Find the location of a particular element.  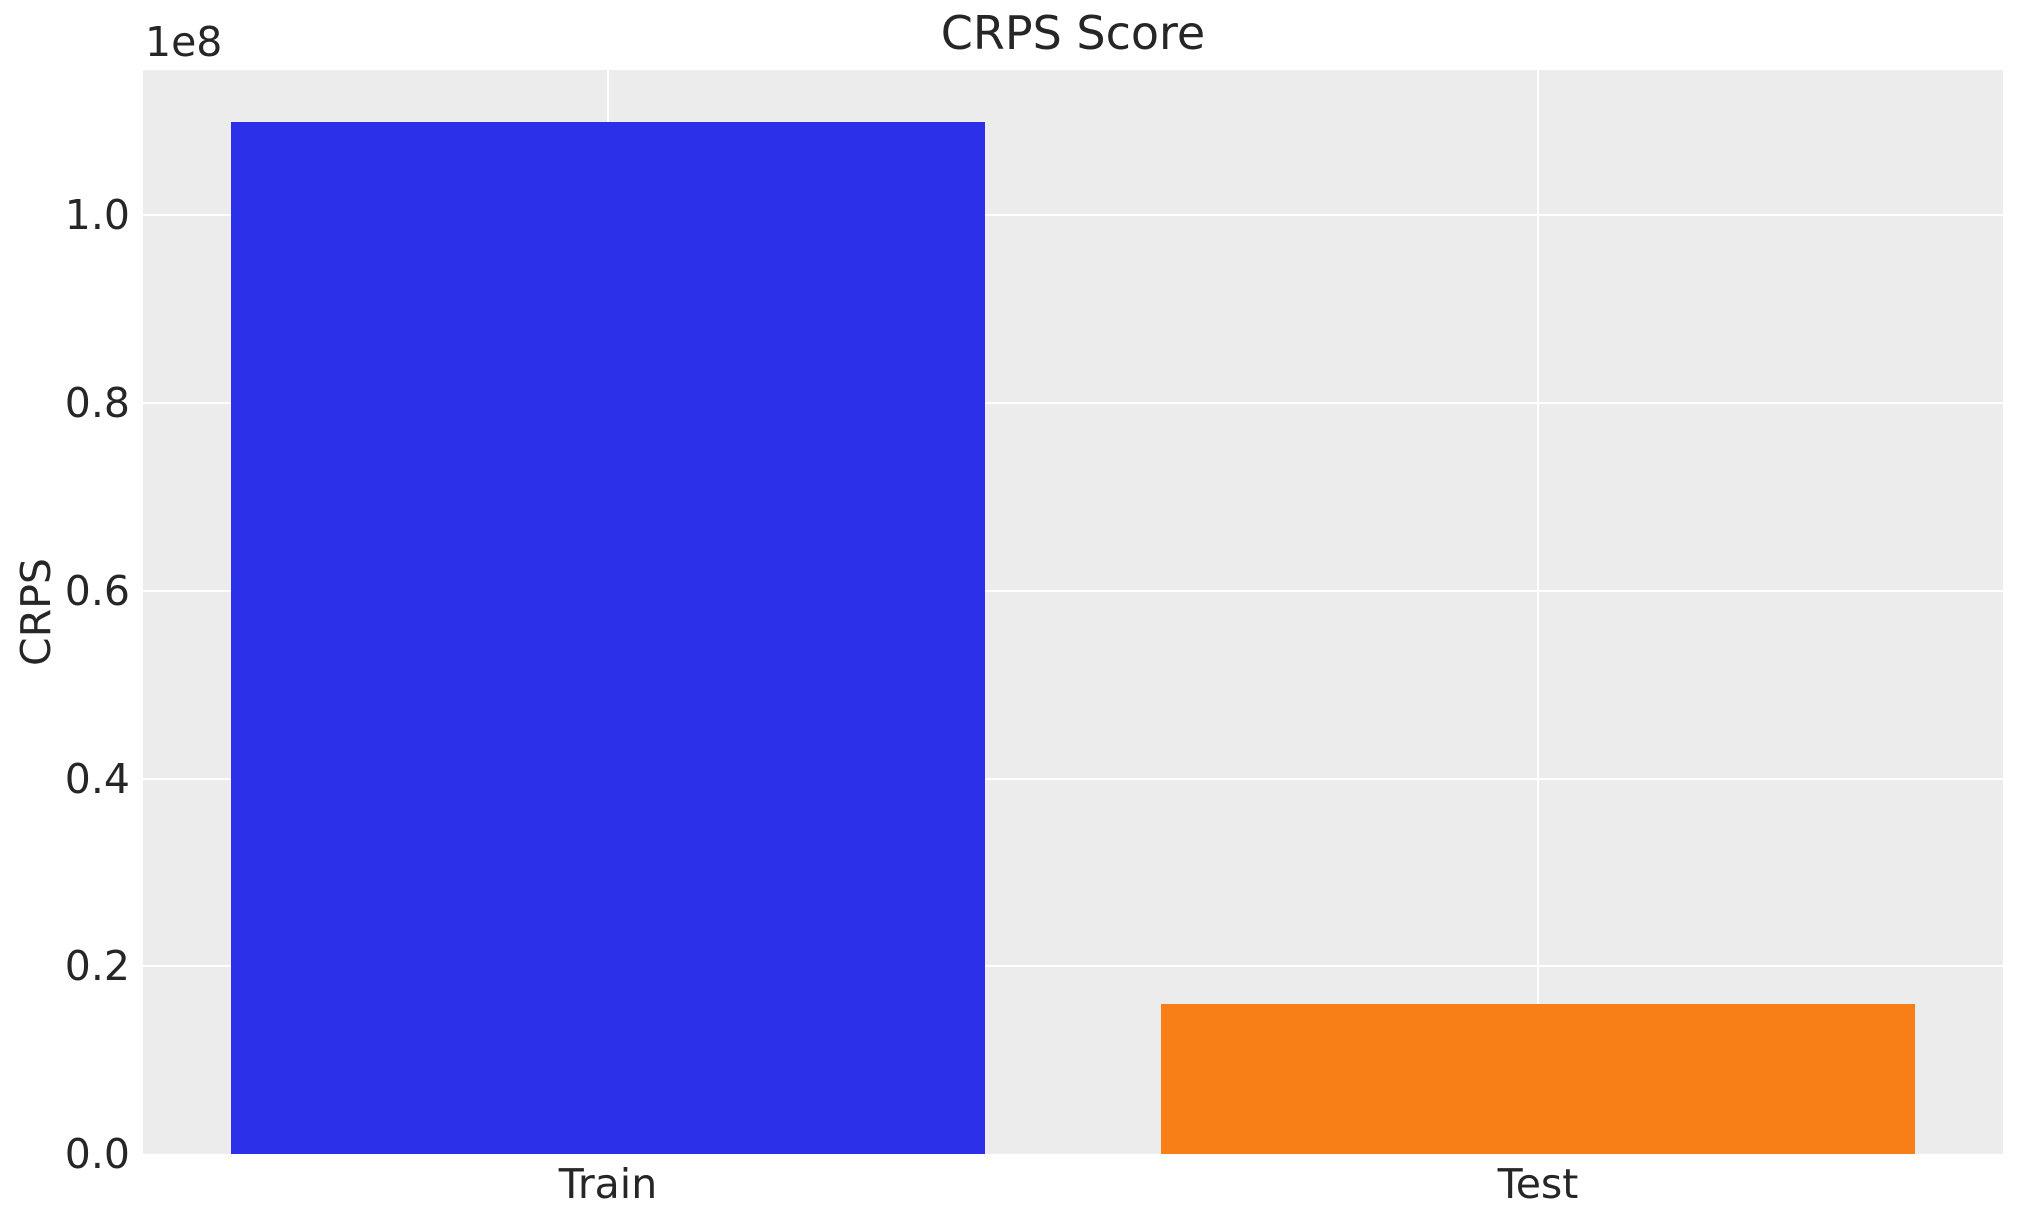

chart-title: CRPS Score is located at coordinates (1073, 33).